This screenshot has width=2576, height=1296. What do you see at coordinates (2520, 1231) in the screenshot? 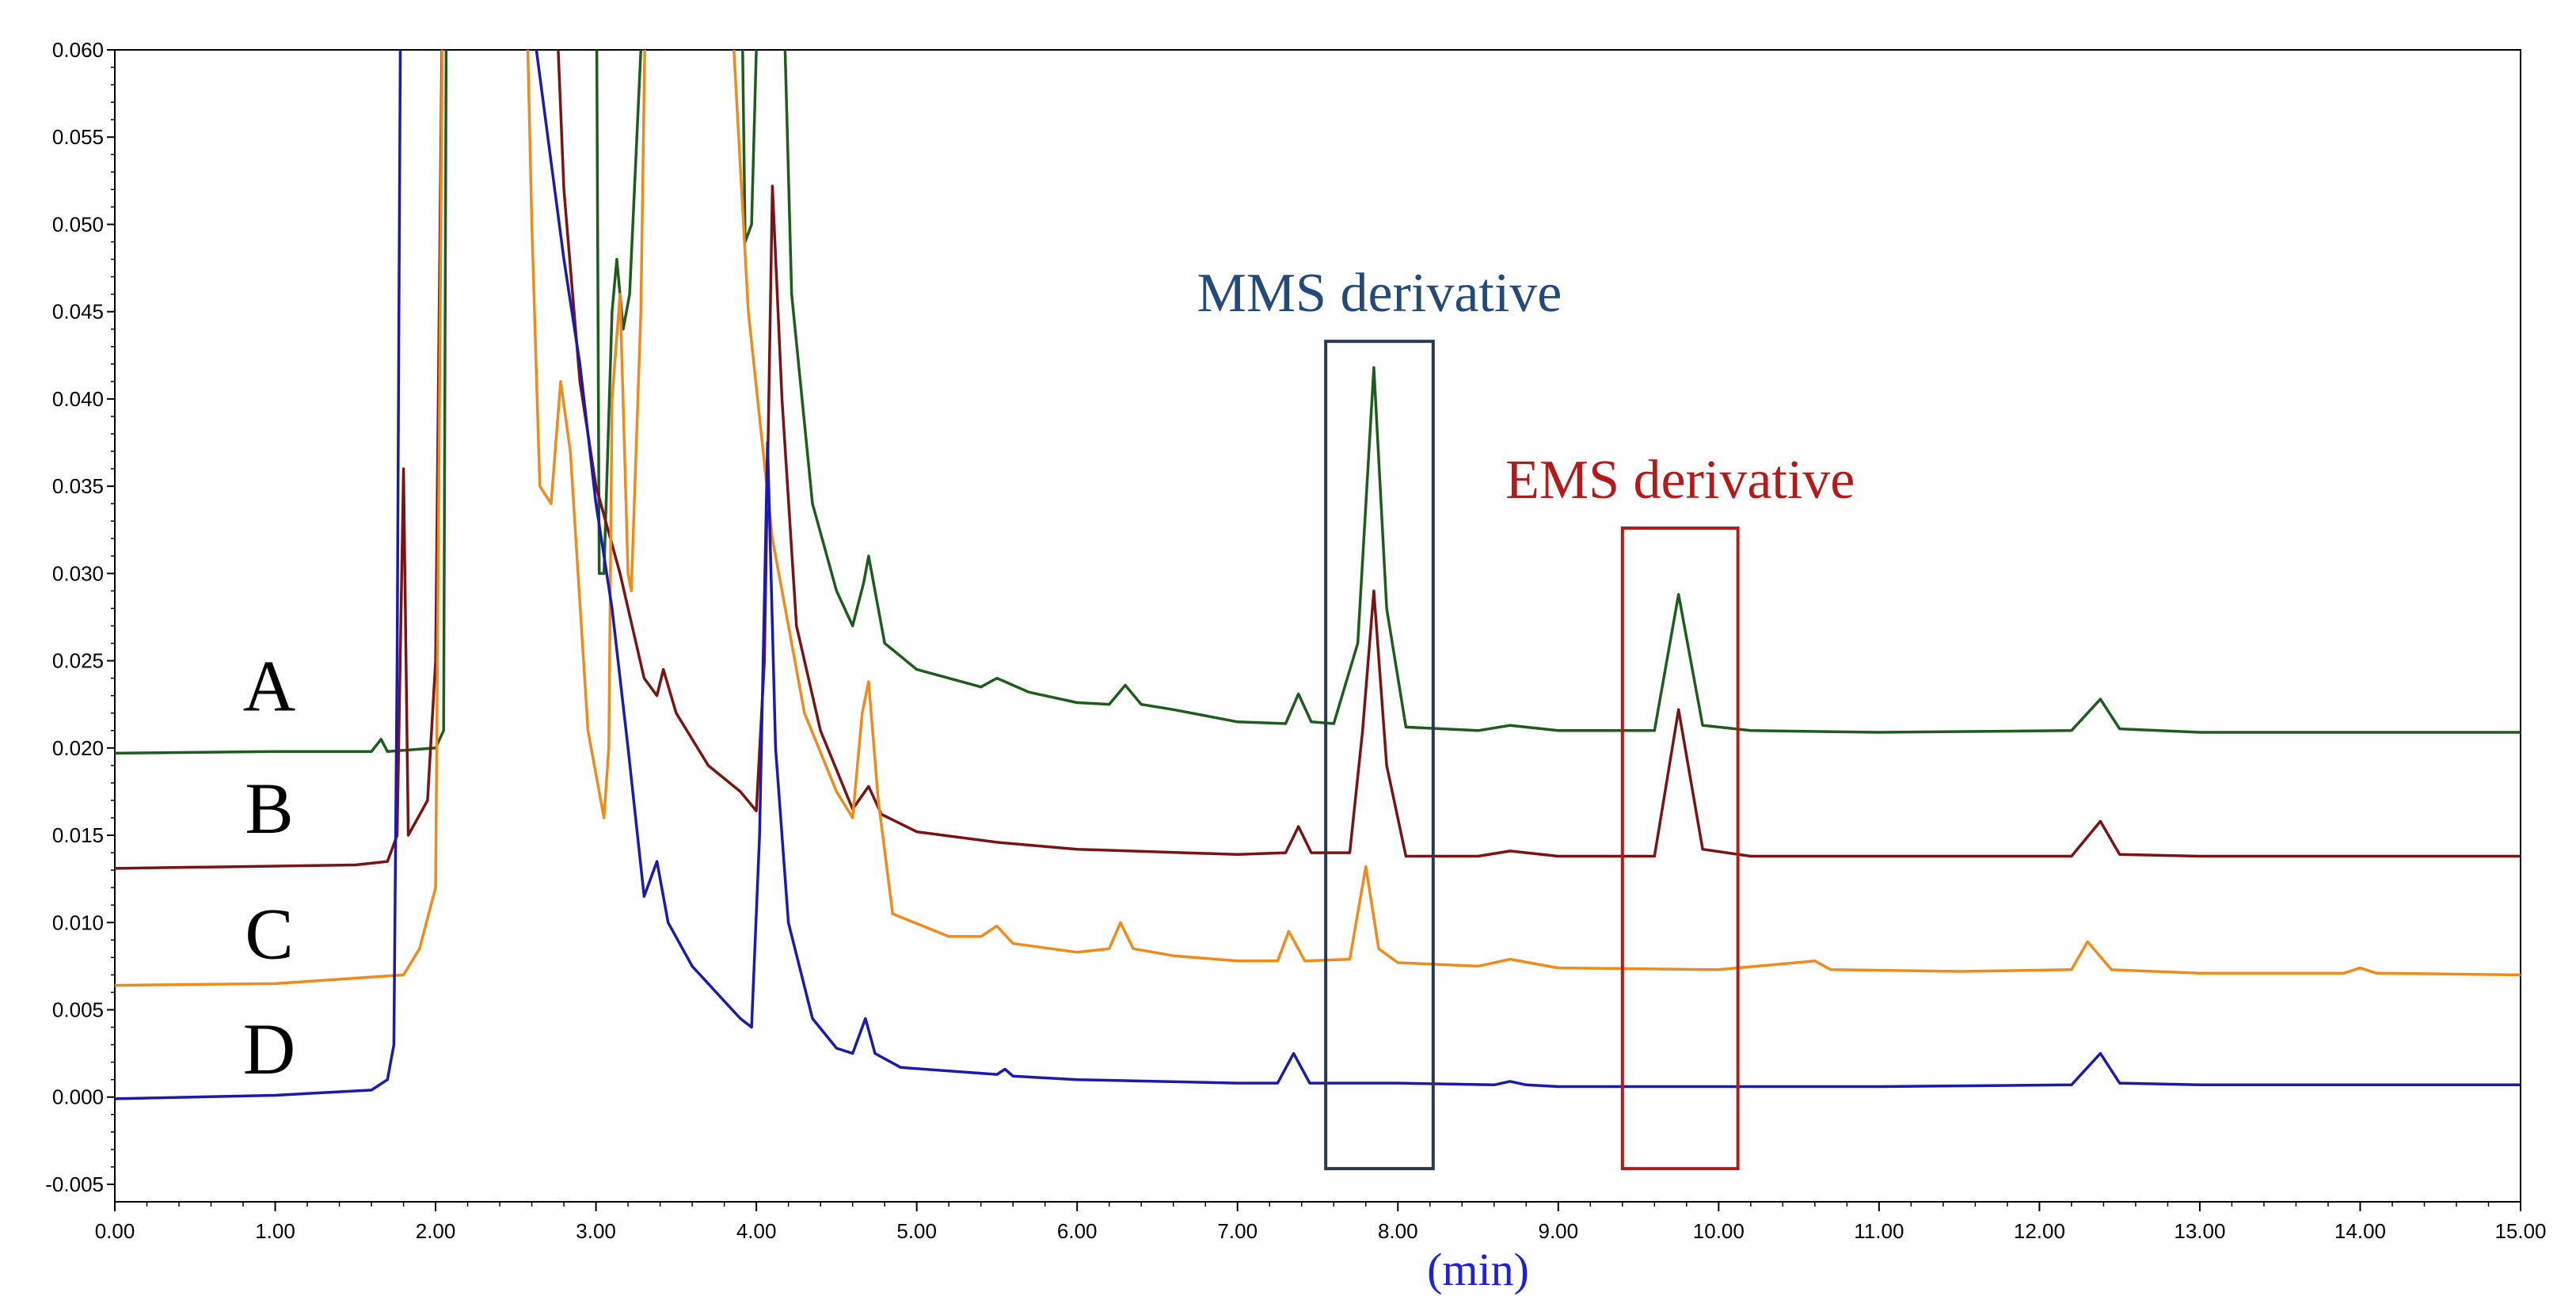
I see `x-tick-label: 15.00` at bounding box center [2520, 1231].